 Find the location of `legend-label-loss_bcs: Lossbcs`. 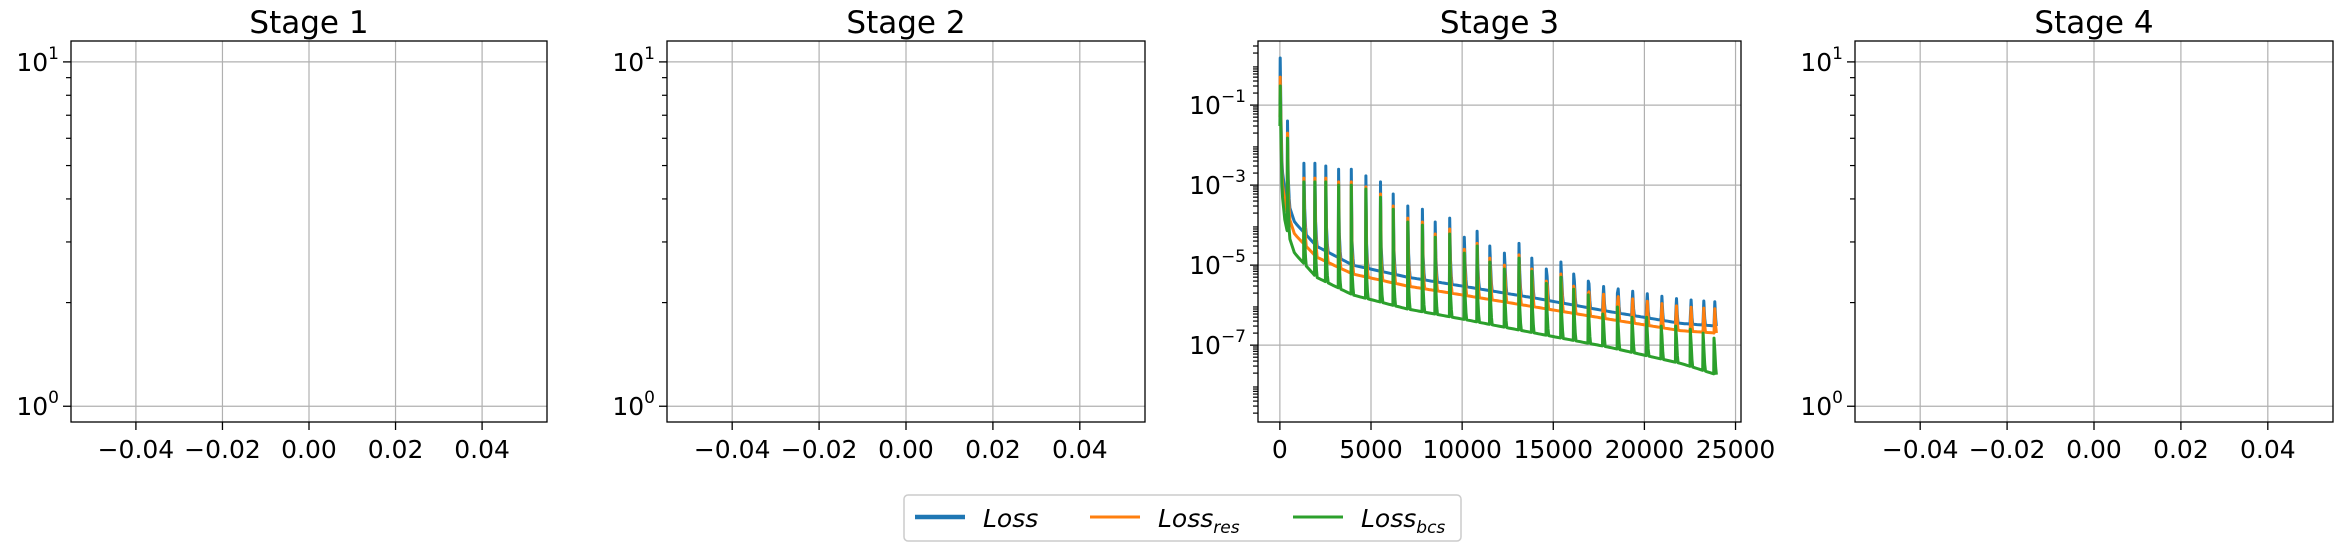

legend-label-loss_bcs: Lossbcs is located at coordinates (1403, 521).